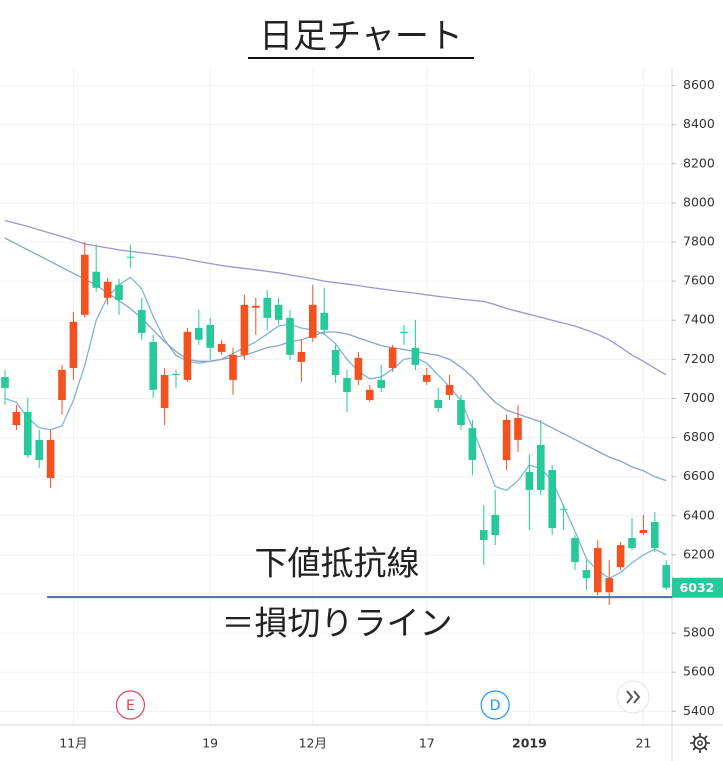  I want to click on y-tick-label: 8000, so click(699, 201).